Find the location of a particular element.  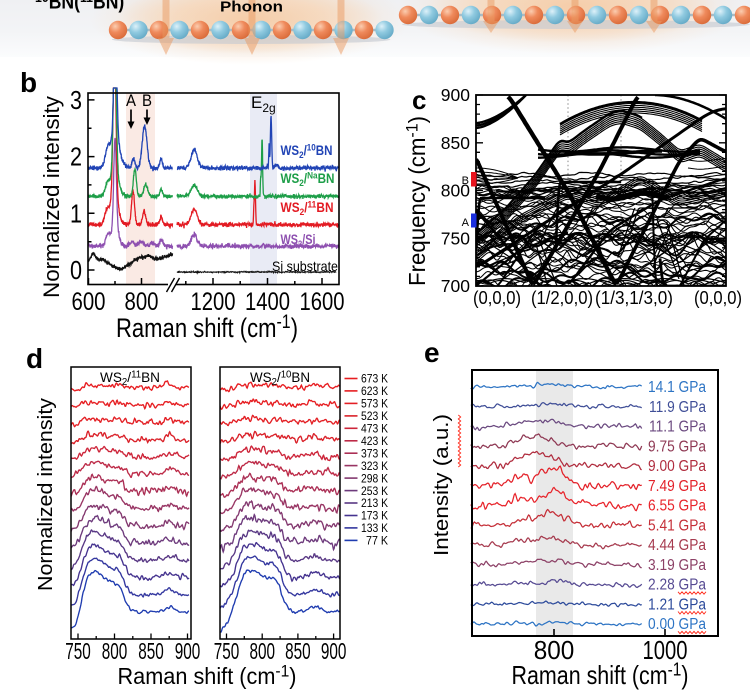

svg-text: 1400 is located at coordinates (267, 302).